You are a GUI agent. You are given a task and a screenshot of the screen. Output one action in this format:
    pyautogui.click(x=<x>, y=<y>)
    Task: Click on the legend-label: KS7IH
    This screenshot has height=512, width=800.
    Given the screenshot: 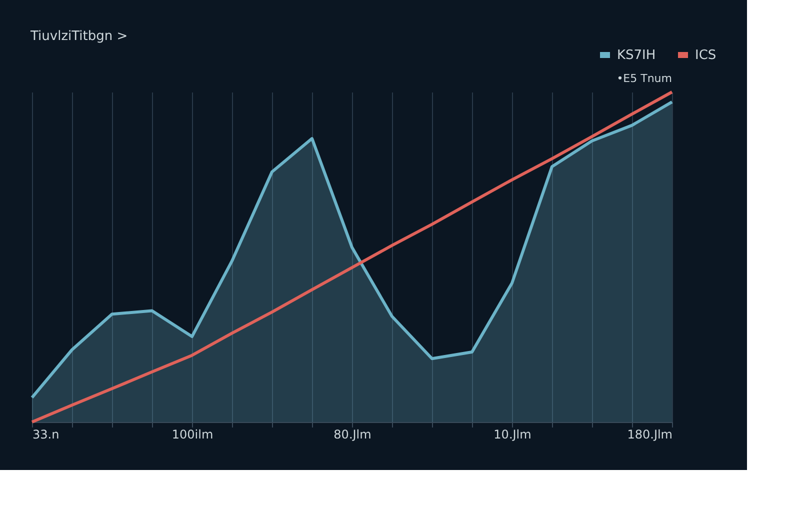 What is the action you would take?
    pyautogui.click(x=636, y=55)
    